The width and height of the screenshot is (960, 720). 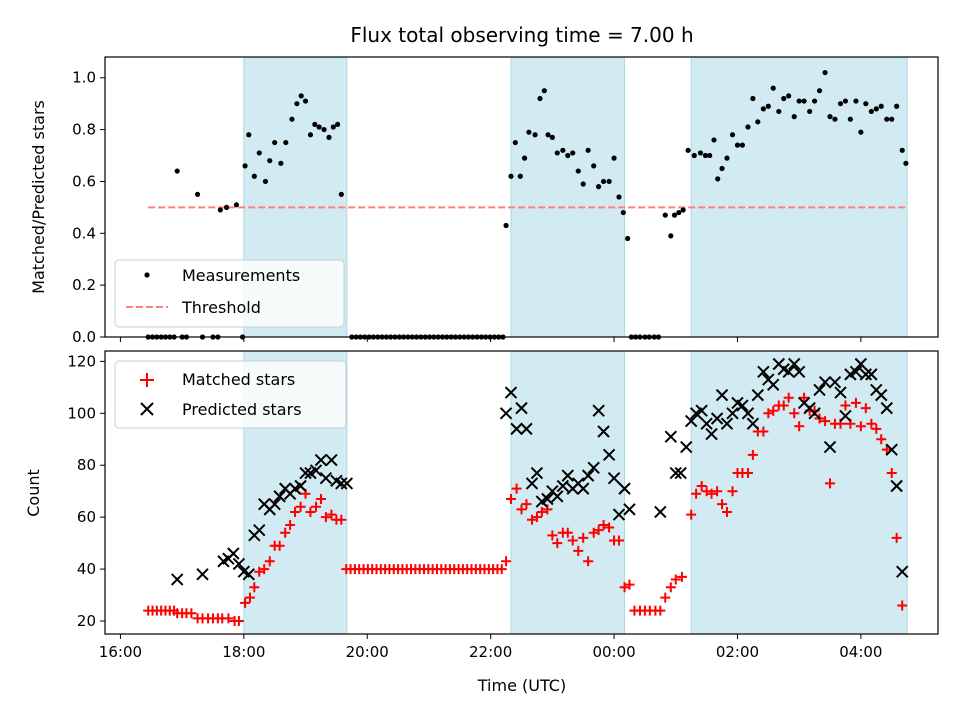 I want to click on bottom-xtick-label: 16:00, so click(x=120, y=652).